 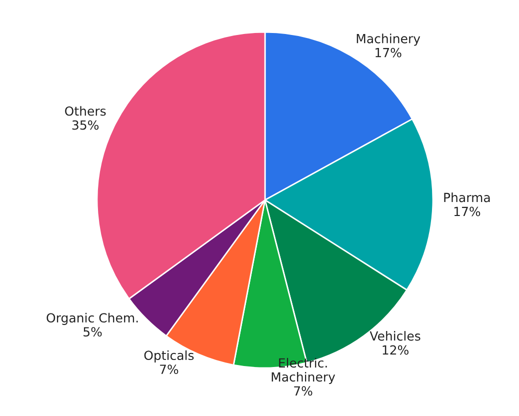 What do you see at coordinates (92, 318) in the screenshot?
I see `slice-label: Organic Chem.` at bounding box center [92, 318].